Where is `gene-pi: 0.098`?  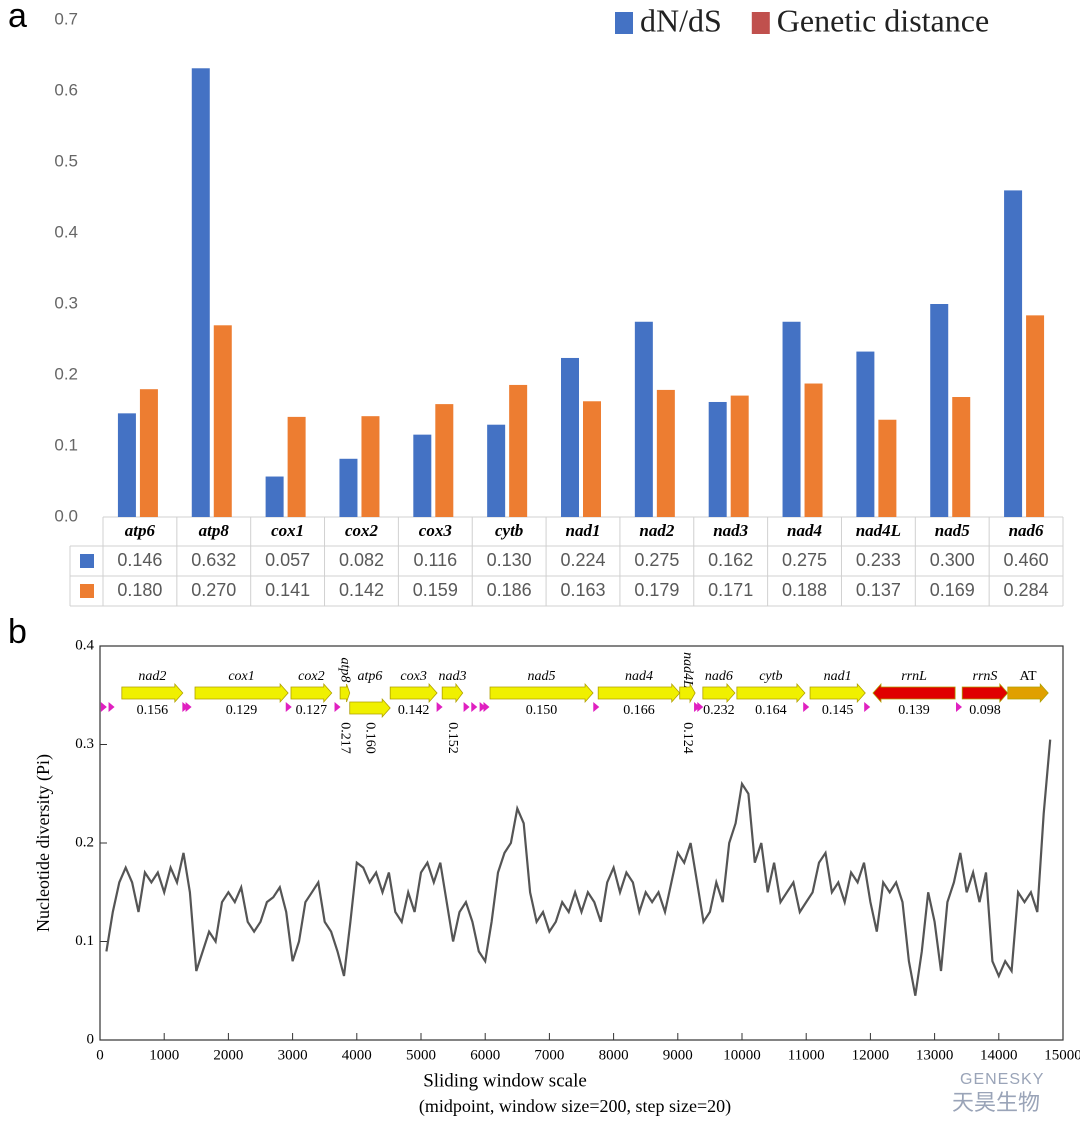
gene-pi: 0.098 is located at coordinates (985, 710).